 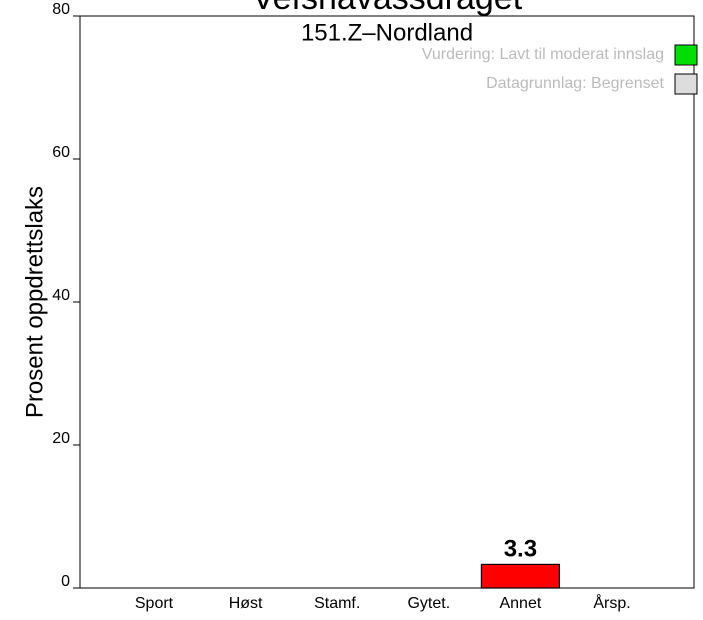 What do you see at coordinates (387, 32) in the screenshot?
I see `chart-subtitle: 151.Z–Nordland` at bounding box center [387, 32].